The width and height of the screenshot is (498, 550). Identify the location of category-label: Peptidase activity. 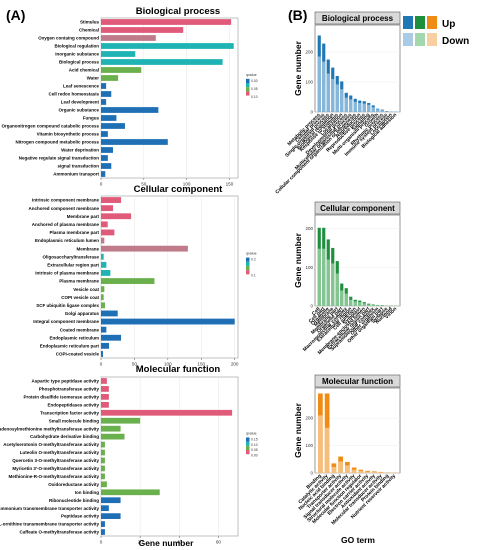
(80, 516).